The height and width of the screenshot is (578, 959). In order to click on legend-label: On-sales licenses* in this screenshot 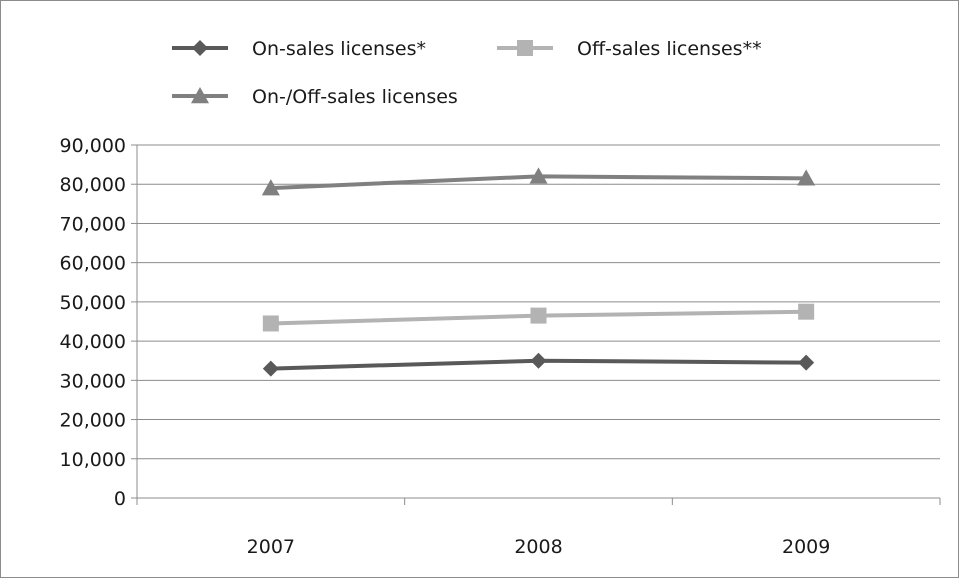, I will do `click(339, 49)`.